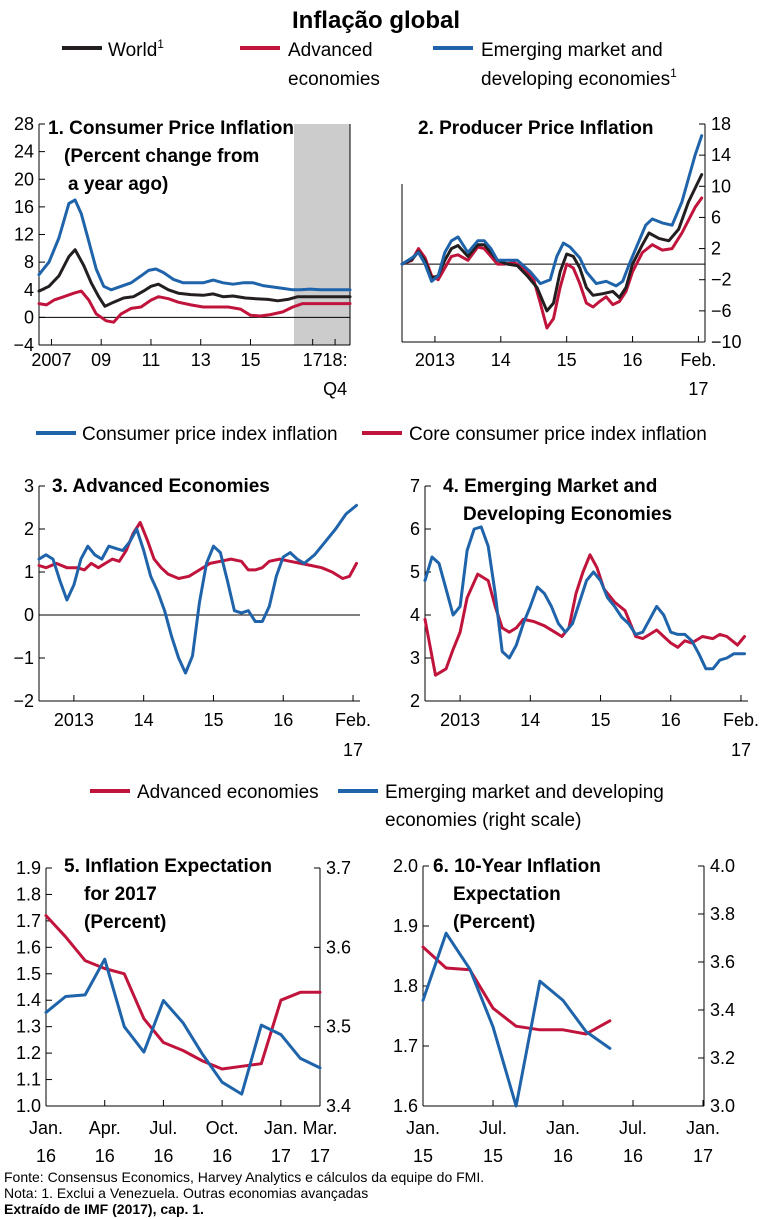 Image resolution: width=772 pixels, height=1219 pixels. Describe the element at coordinates (376, 20) in the screenshot. I see `figure-title: Inflação global` at that location.